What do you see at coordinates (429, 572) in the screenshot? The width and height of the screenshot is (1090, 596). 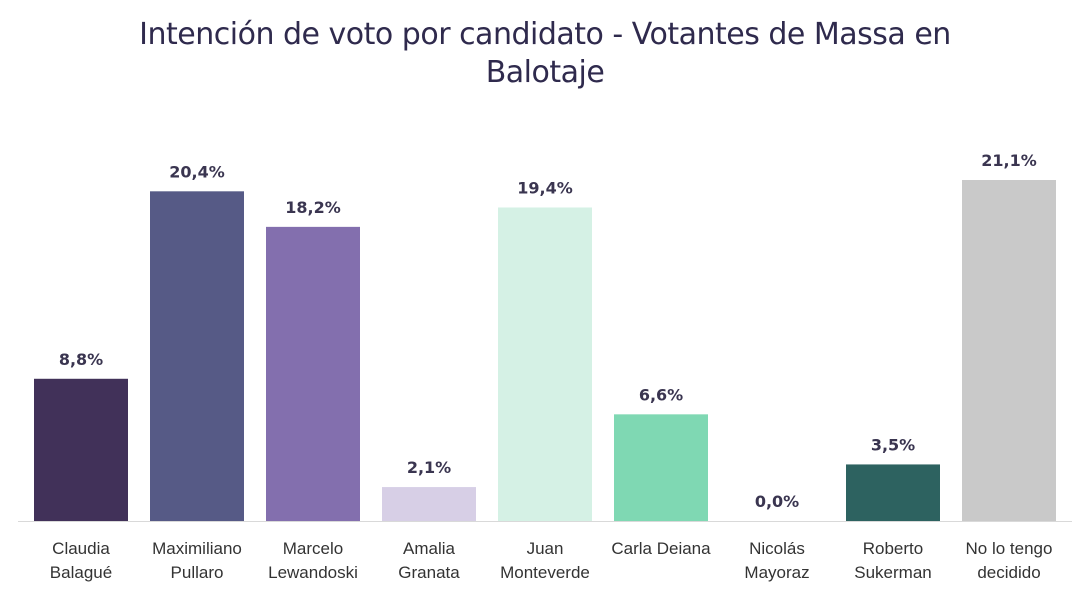 I see `category-label-3-line-1: Granata` at bounding box center [429, 572].